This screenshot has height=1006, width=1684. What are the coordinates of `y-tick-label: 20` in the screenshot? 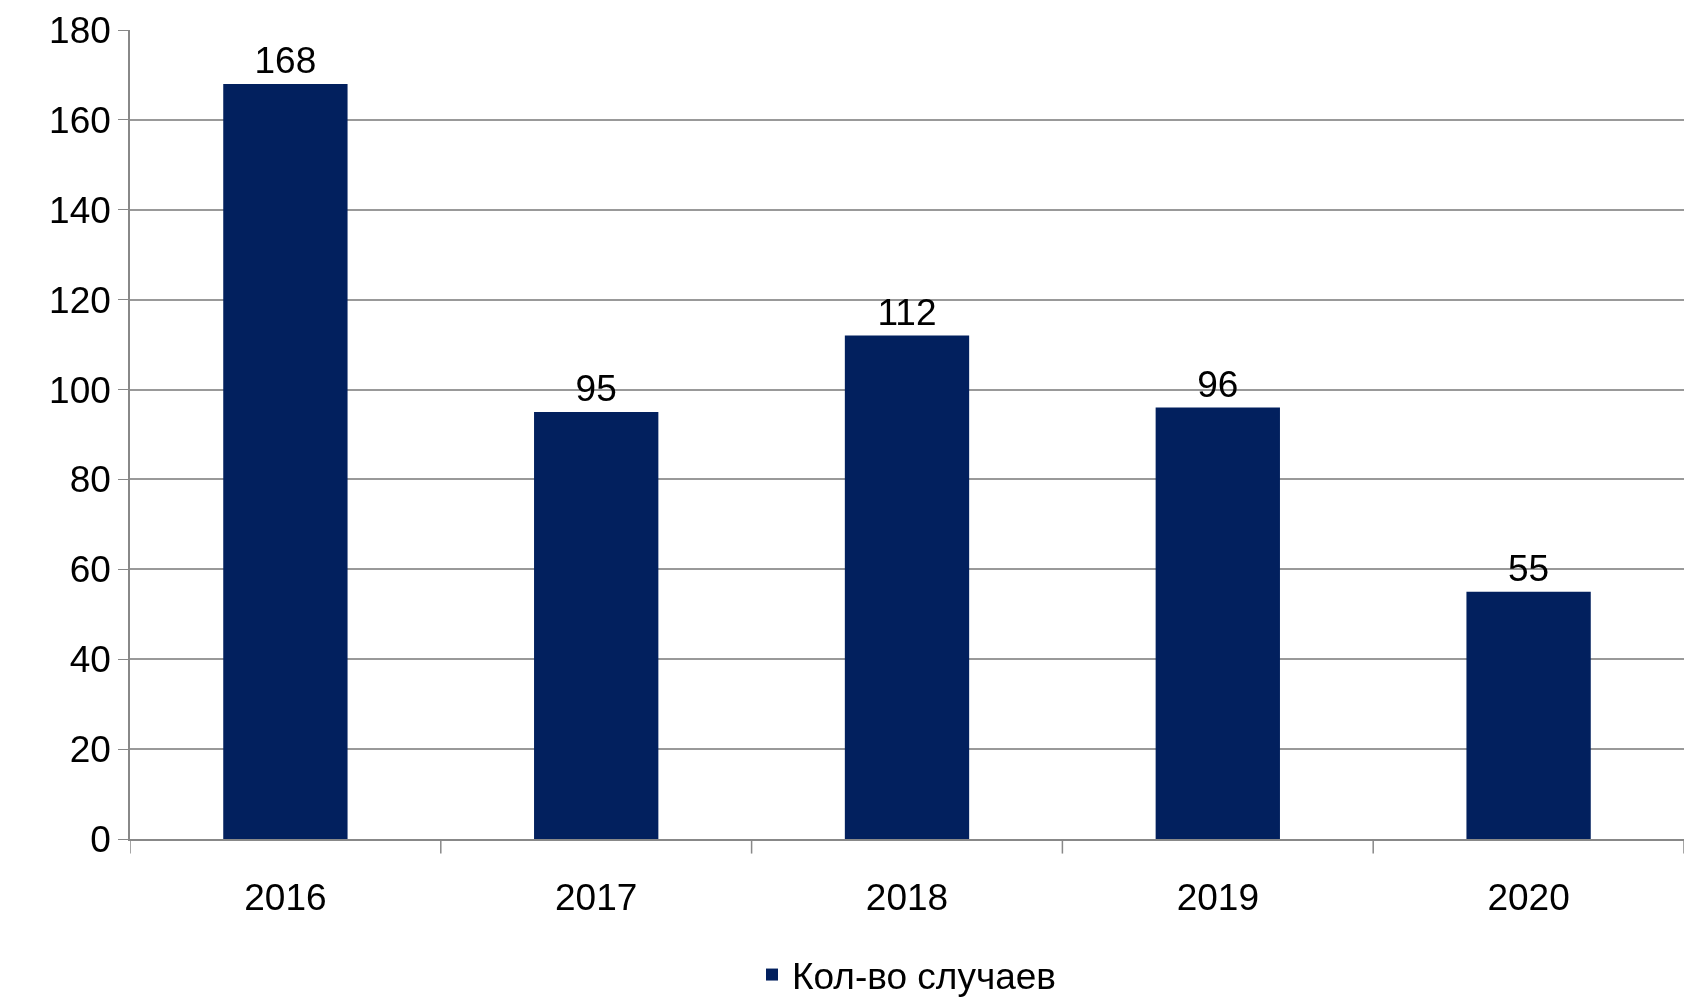 It's located at (90, 750).